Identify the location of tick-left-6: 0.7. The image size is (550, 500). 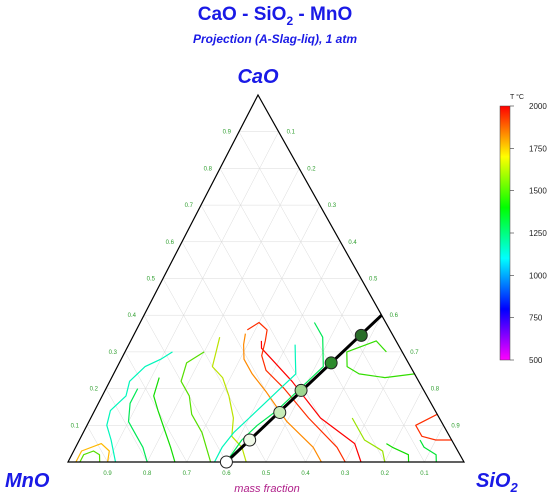
(189, 206).